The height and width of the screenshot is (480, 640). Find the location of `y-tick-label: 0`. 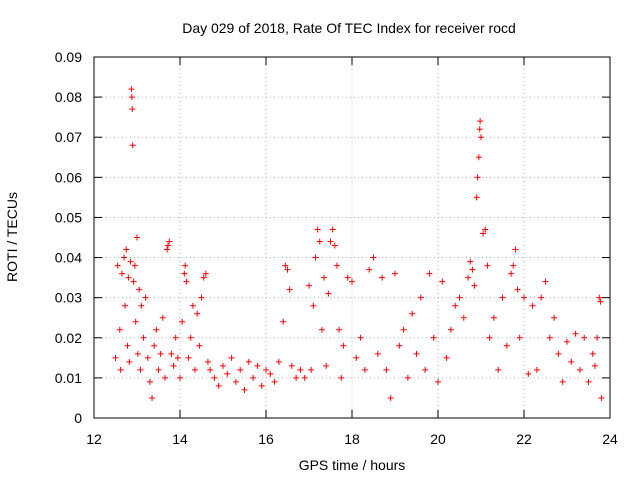

y-tick-label: 0 is located at coordinates (78, 418).